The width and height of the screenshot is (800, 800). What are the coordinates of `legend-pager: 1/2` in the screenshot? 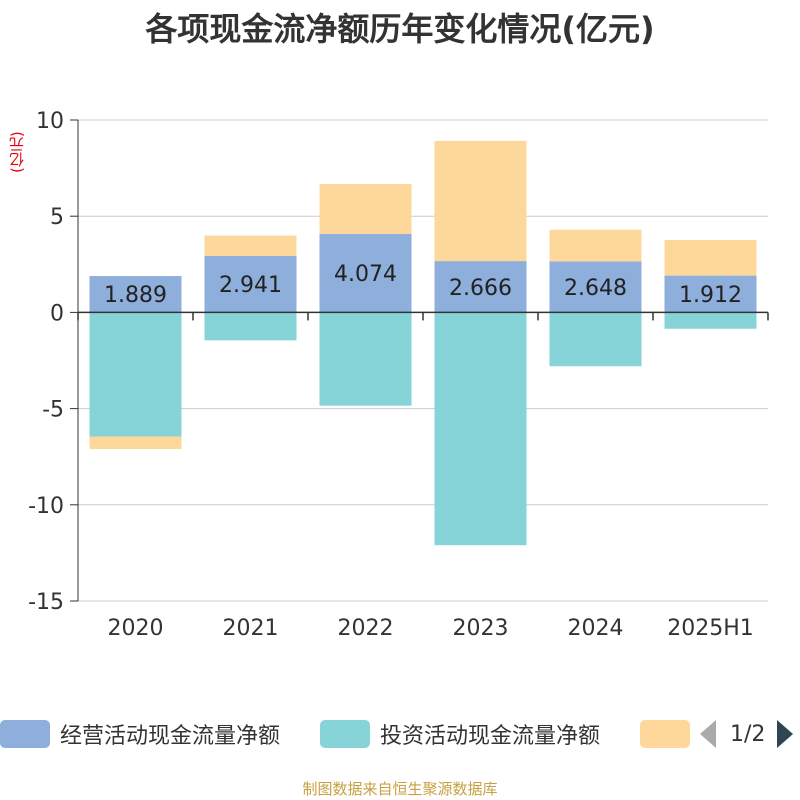 It's located at (750, 734).